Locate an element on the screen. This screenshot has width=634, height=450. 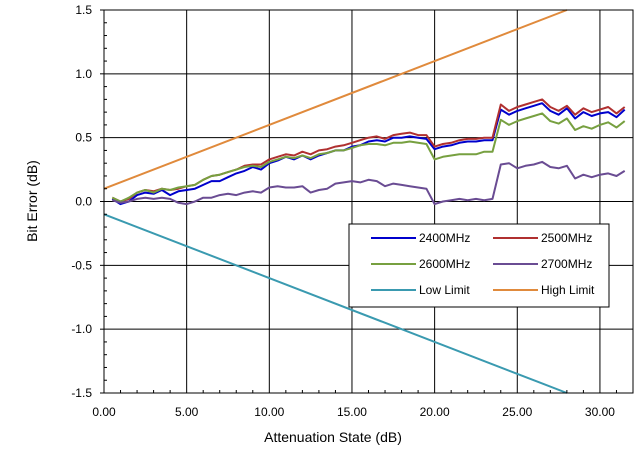
x-tick-label: 15.00 is located at coordinates (352, 412).